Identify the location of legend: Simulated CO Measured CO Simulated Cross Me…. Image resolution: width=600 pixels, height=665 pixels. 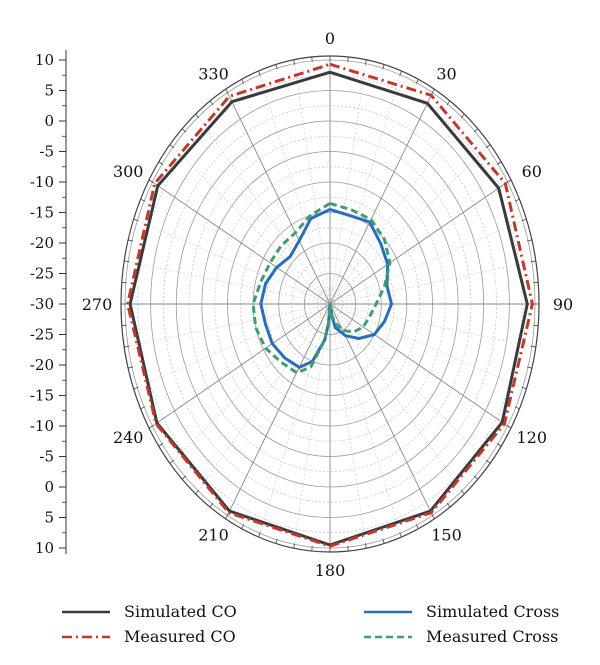
(310, 624).